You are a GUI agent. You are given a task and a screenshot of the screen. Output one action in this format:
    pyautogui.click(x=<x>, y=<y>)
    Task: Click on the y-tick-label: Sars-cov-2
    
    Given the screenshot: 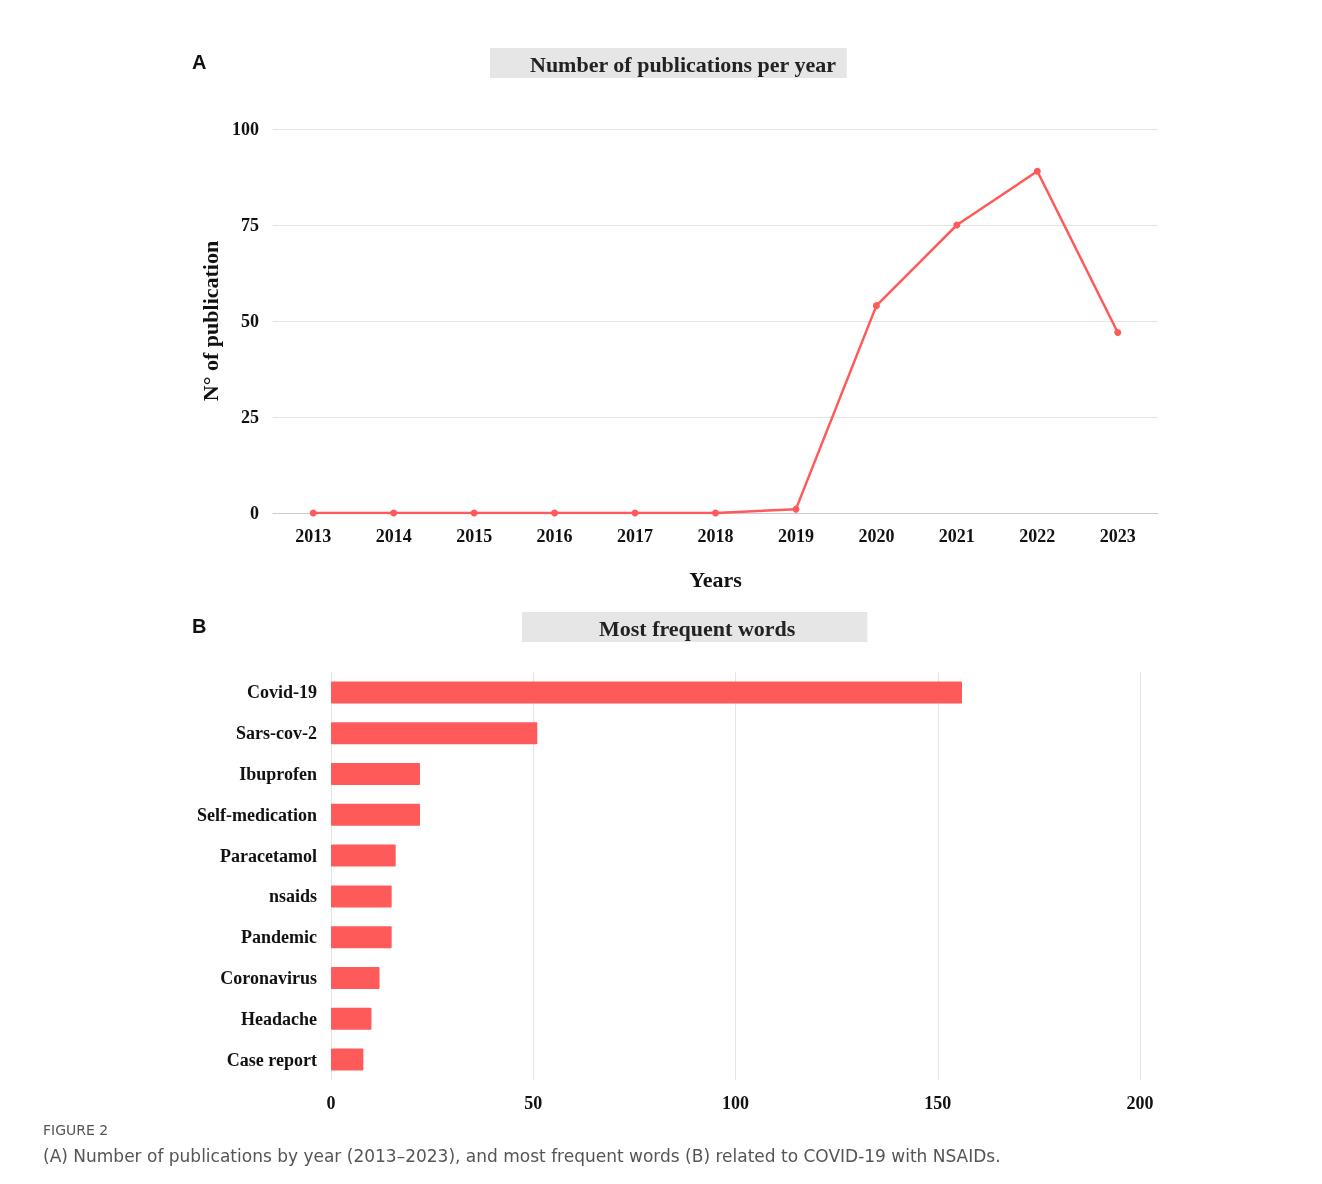 What is the action you would take?
    pyautogui.click(x=276, y=733)
    